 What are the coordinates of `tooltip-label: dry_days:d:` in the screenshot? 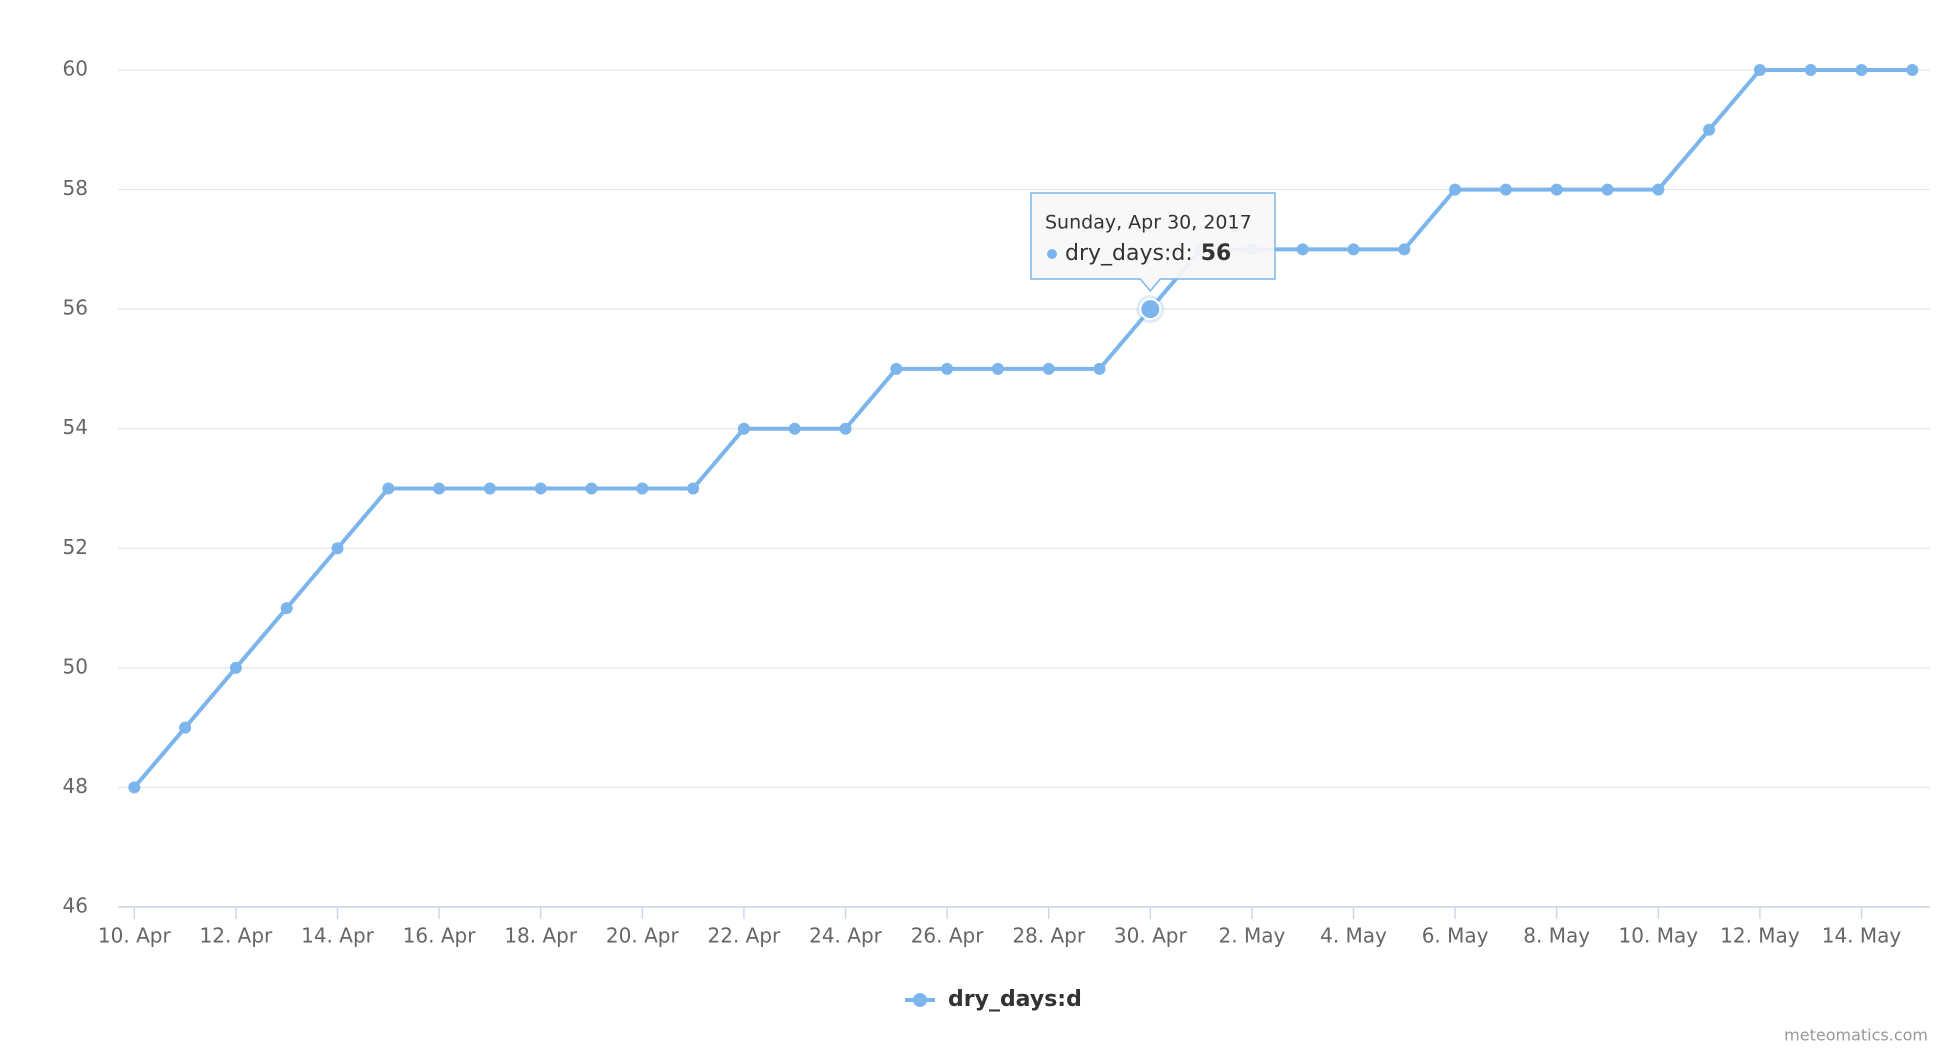 It's located at (1129, 253).